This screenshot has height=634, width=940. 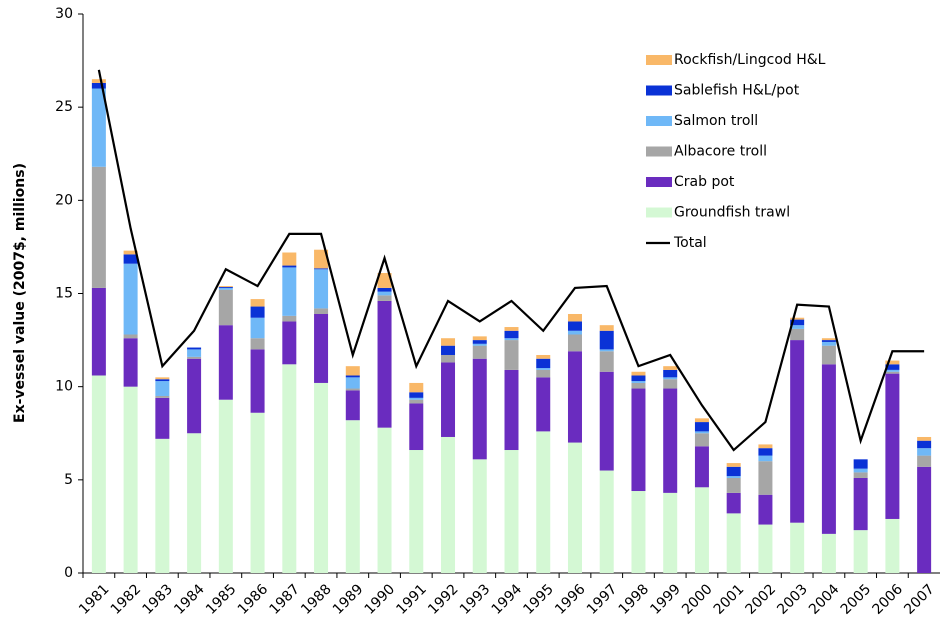 What do you see at coordinates (919, 599) in the screenshot?
I see `x-tick-label: 2007` at bounding box center [919, 599].